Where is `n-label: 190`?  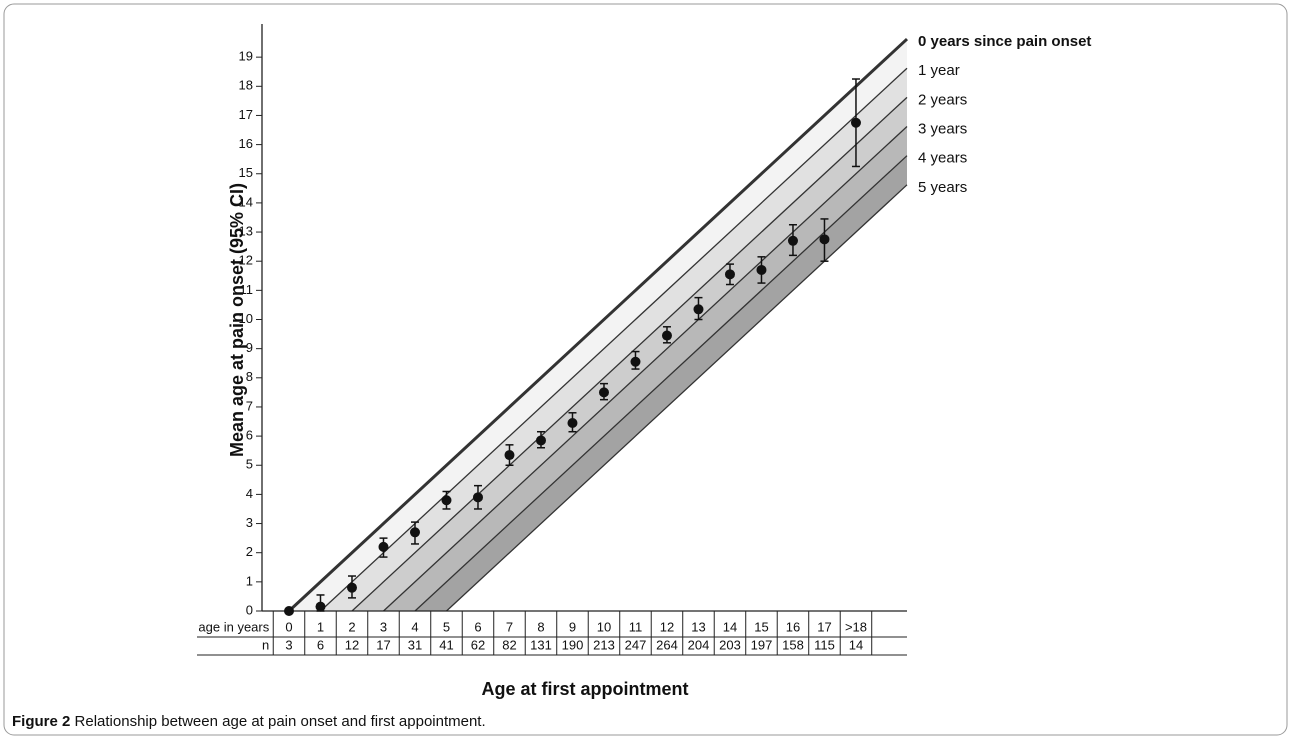
n-label: 190 is located at coordinates (573, 644).